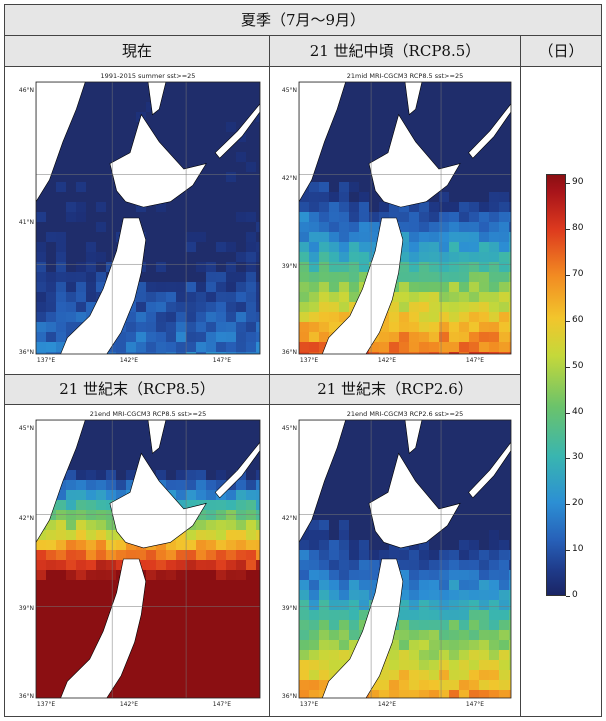 The height and width of the screenshot is (721, 606). I want to click on colorbar-tick-label: 40, so click(578, 411).